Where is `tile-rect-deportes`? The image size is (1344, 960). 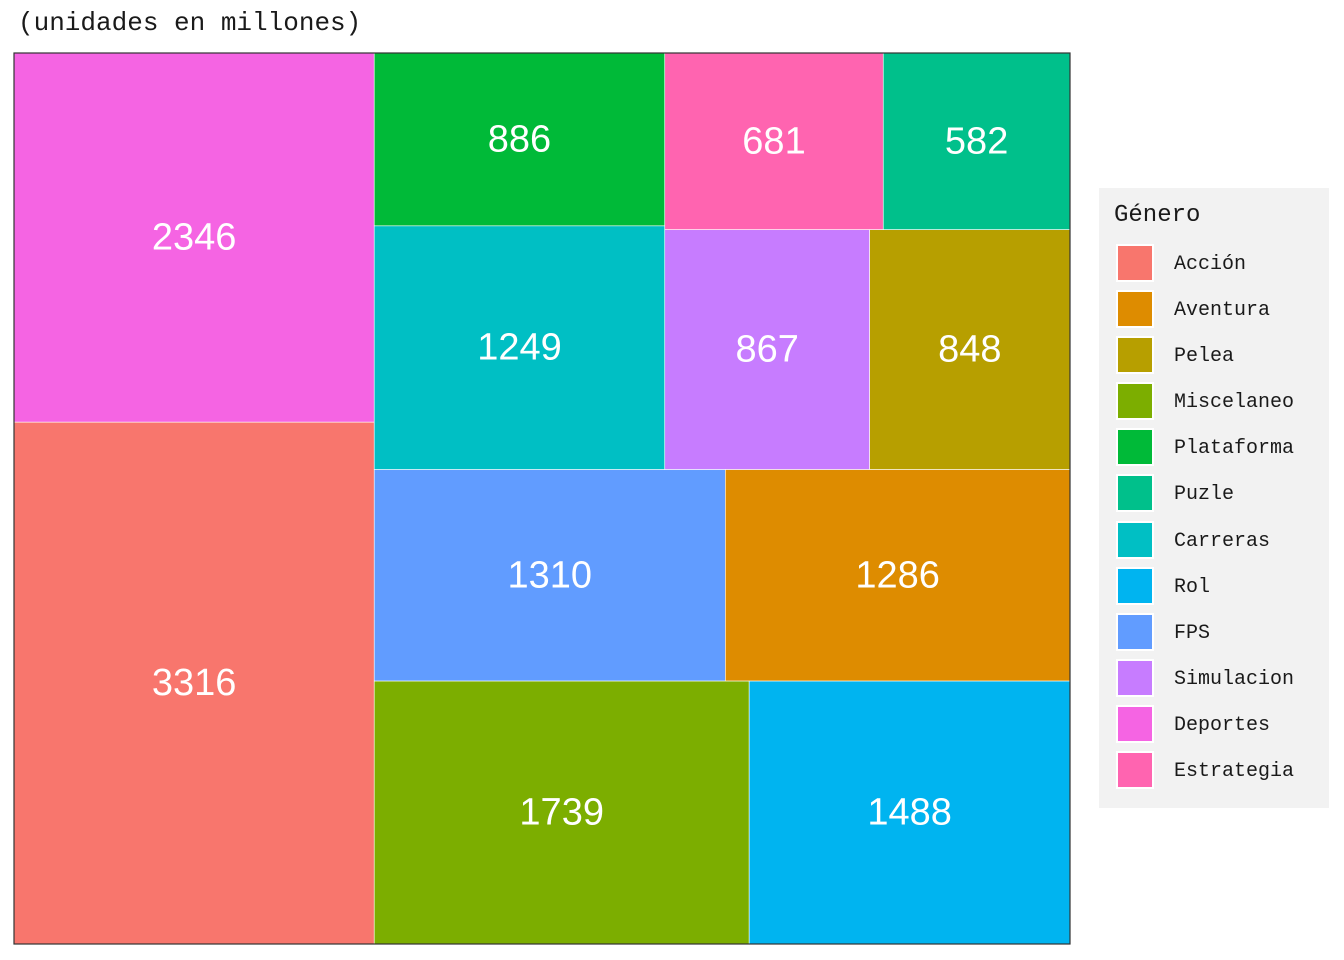
tile-rect-deportes is located at coordinates (194, 237).